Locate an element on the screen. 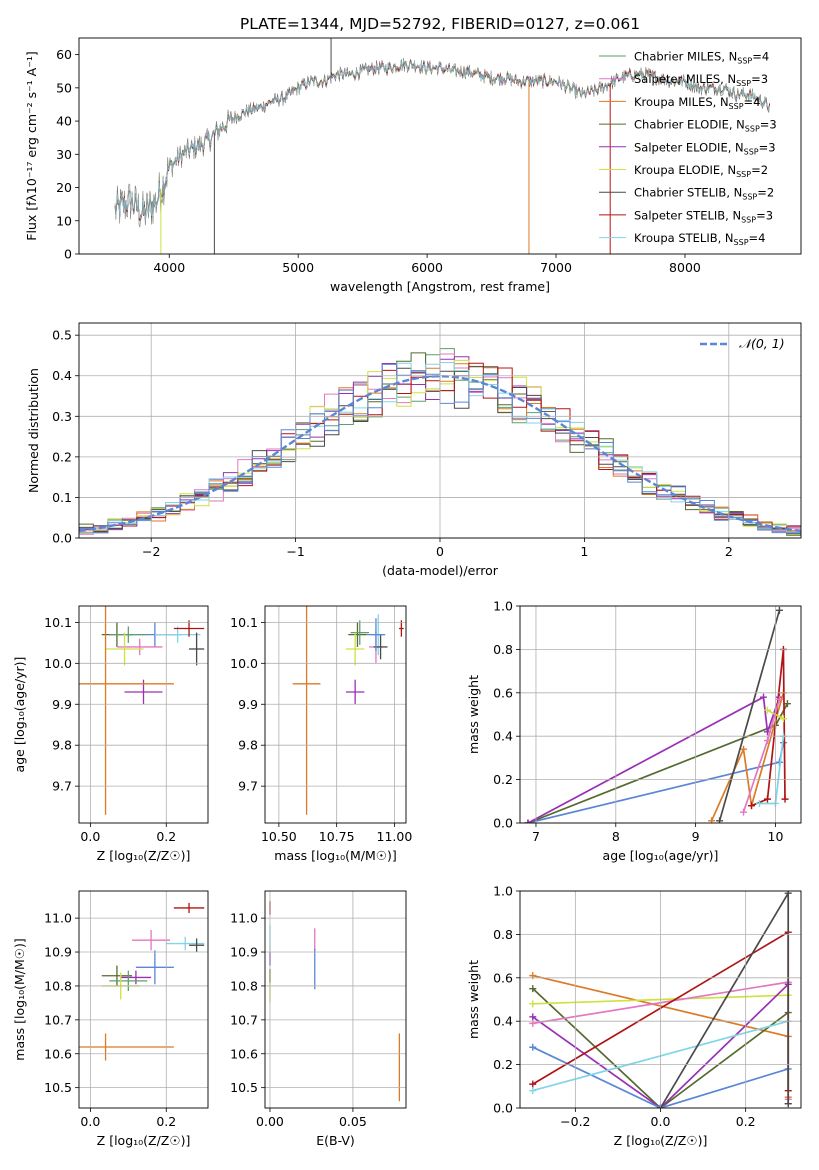 The image size is (819, 1170). errorbar-point-kroupa_elodie is located at coordinates (355, 649).